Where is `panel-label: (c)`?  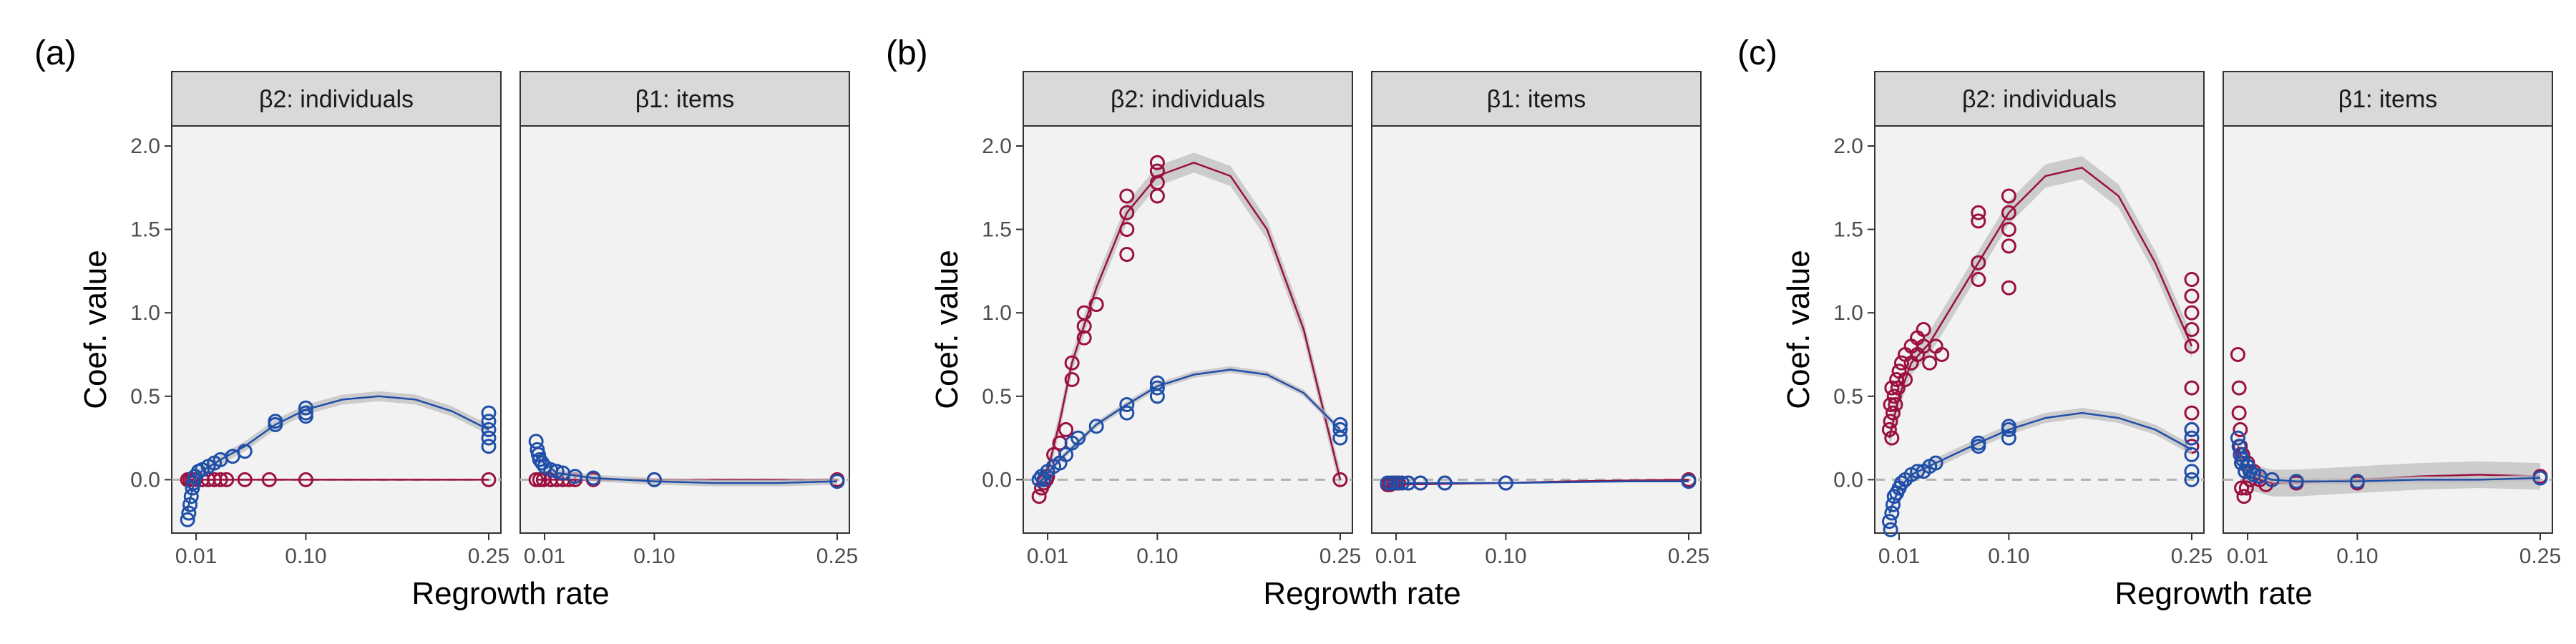 panel-label: (c) is located at coordinates (1757, 53).